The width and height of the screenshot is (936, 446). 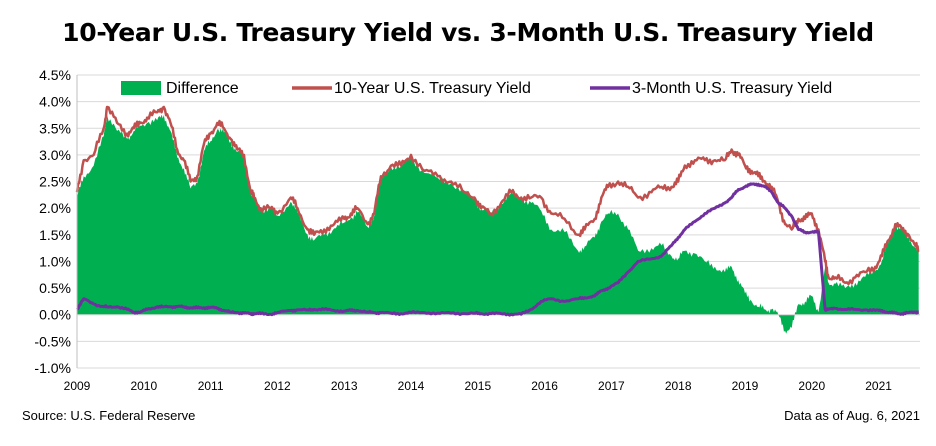 I want to click on x-tick-label: 2012, so click(x=277, y=386).